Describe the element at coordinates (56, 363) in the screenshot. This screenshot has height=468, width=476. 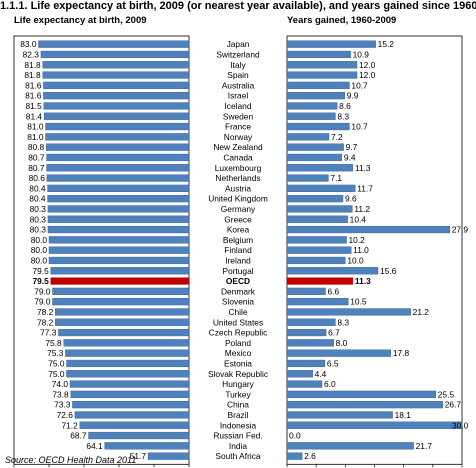
I see `left-value-label: 75.0` at that location.